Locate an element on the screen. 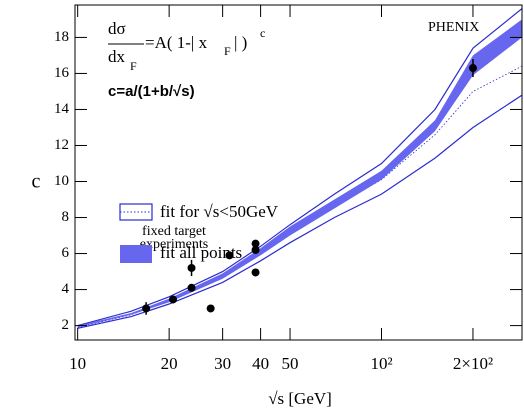 This screenshot has height=414, width=524. formula-rhs-sub: F is located at coordinates (227, 51).